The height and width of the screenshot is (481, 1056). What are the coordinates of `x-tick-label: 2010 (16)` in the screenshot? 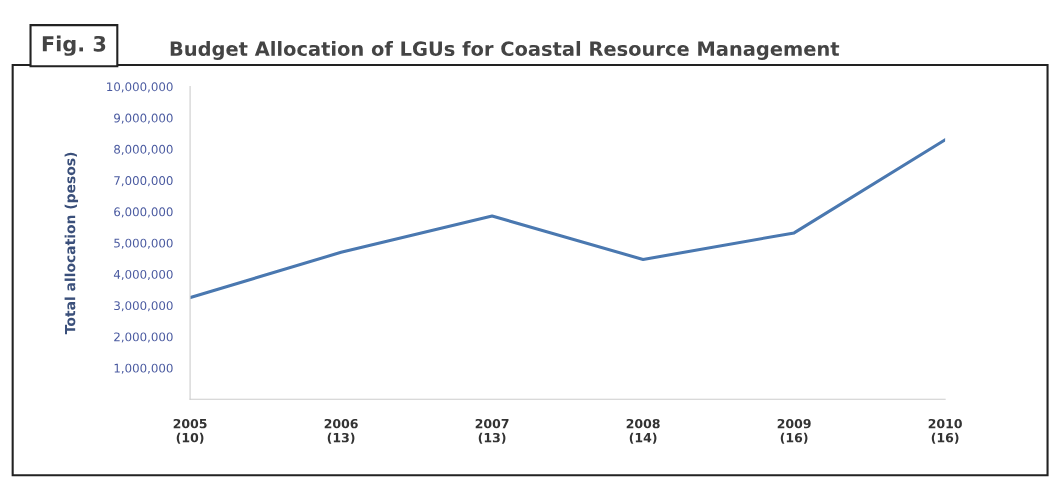 It's located at (945, 431).